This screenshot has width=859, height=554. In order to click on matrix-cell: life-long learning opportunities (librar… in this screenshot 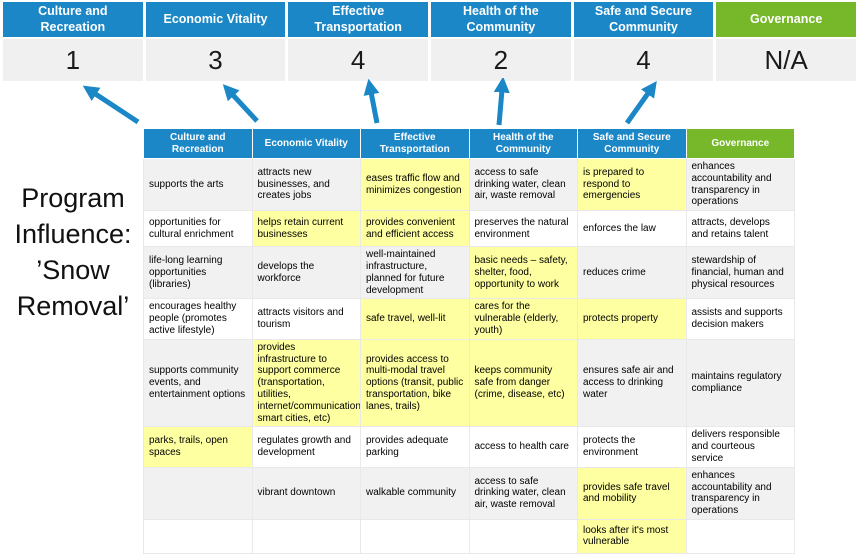, I will do `click(198, 273)`.